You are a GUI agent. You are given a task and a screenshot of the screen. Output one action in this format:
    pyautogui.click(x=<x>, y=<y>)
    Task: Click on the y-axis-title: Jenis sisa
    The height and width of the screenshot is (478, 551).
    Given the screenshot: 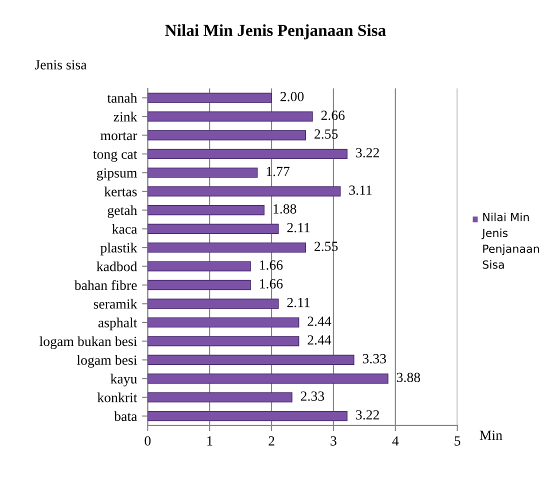 What is the action you would take?
    pyautogui.click(x=61, y=65)
    